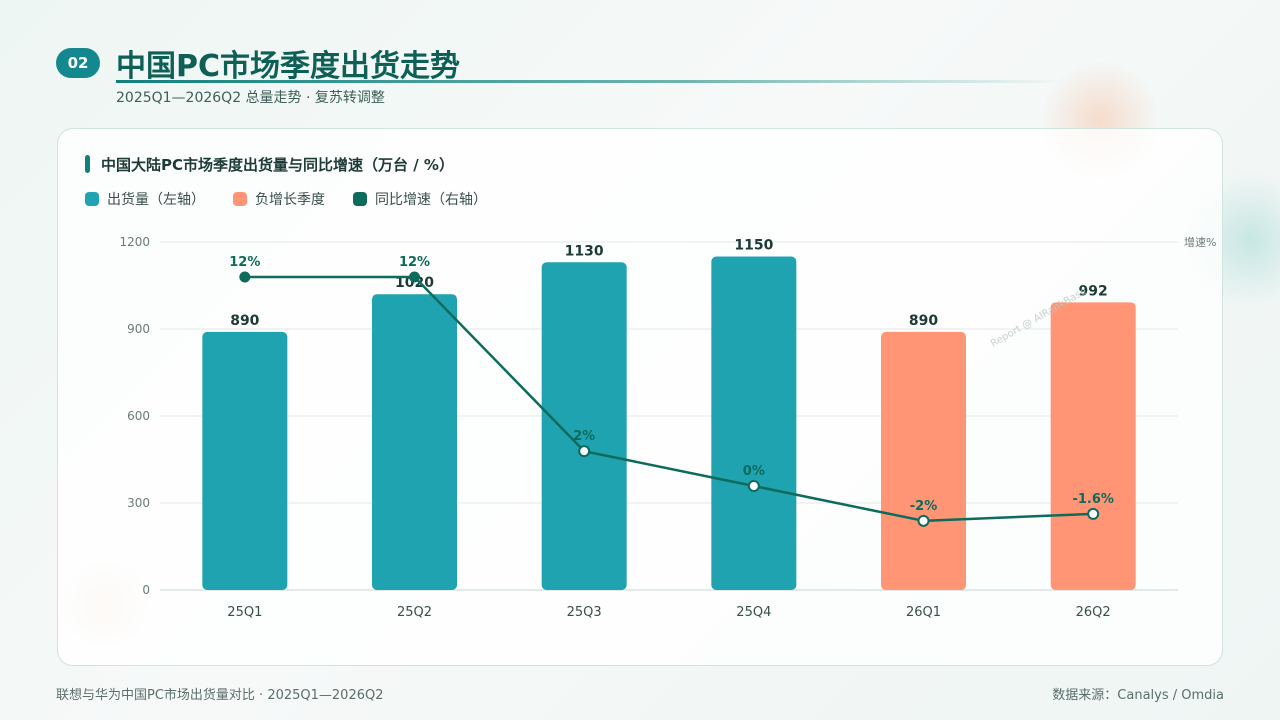 This screenshot has width=1280, height=720. I want to click on legend-item-negative: 负增长季度, so click(279, 199).